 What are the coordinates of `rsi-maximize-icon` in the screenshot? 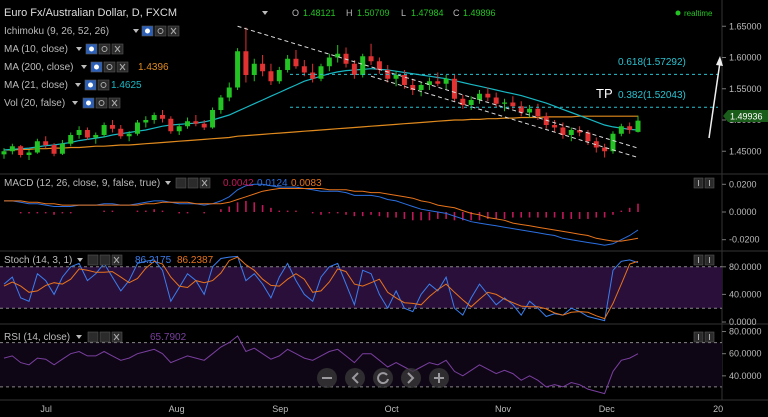 It's located at (709, 337).